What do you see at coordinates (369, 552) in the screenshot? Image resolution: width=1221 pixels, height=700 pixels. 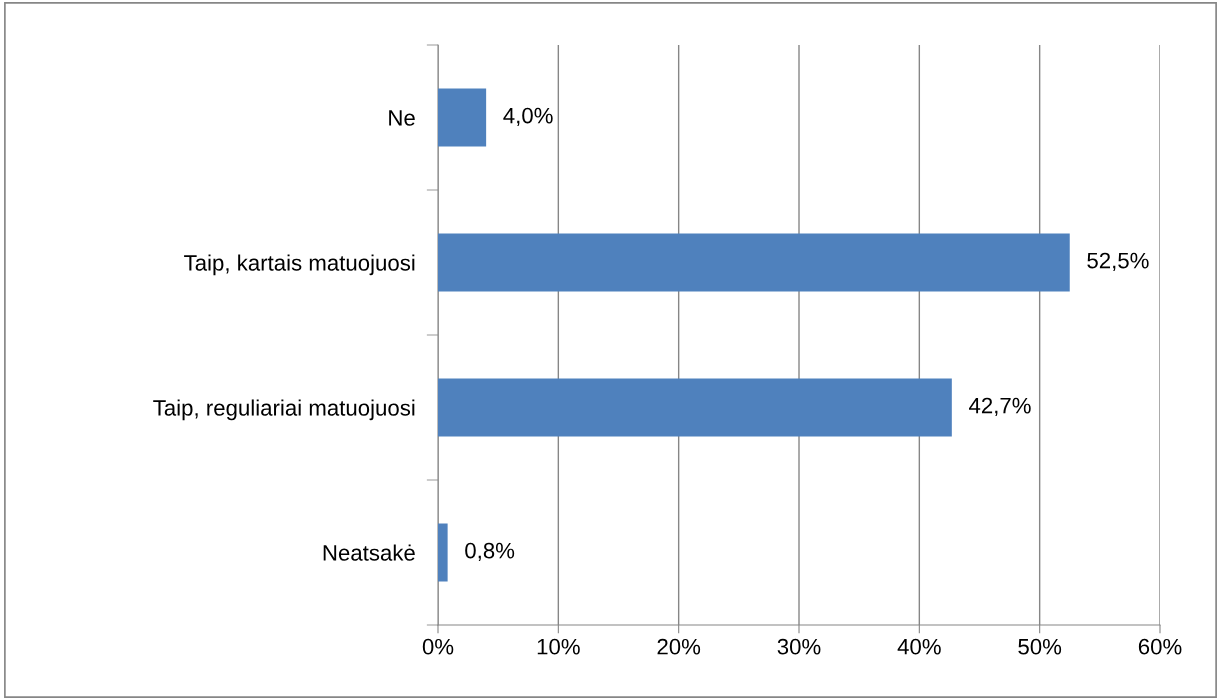 I see `y-tick-label: Neatsakė` at bounding box center [369, 552].